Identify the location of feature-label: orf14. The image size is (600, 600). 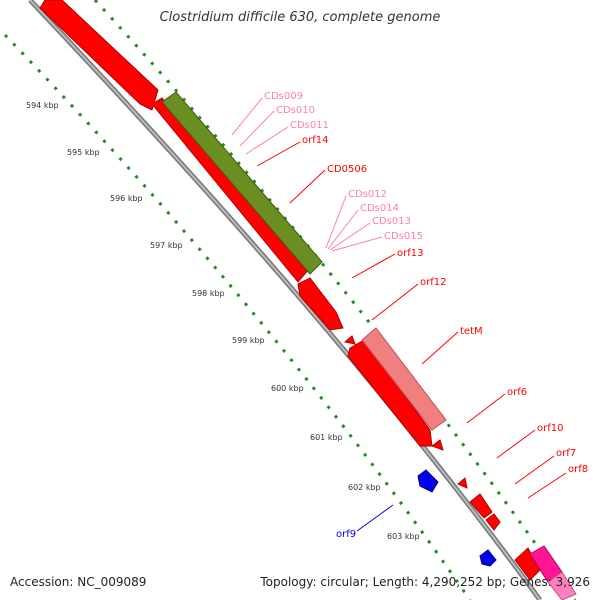
(315, 140).